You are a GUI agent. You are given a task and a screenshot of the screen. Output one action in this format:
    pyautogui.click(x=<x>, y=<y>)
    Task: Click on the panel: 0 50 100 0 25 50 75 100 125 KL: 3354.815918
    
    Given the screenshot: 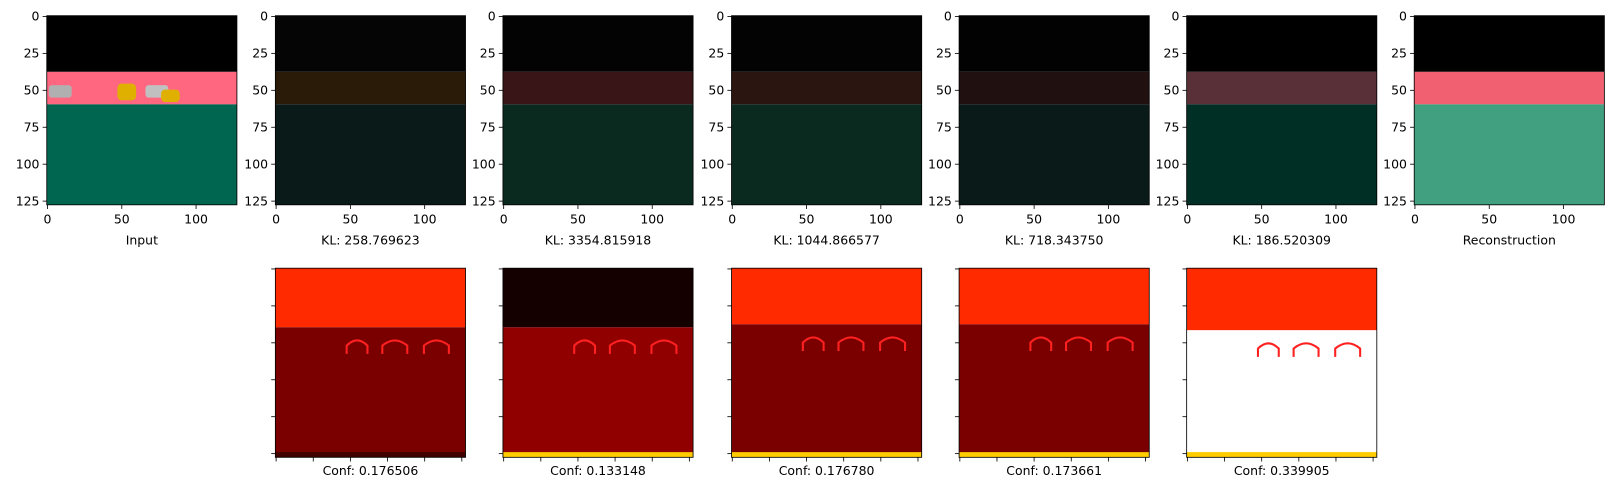 What is the action you would take?
    pyautogui.click(x=583, y=128)
    